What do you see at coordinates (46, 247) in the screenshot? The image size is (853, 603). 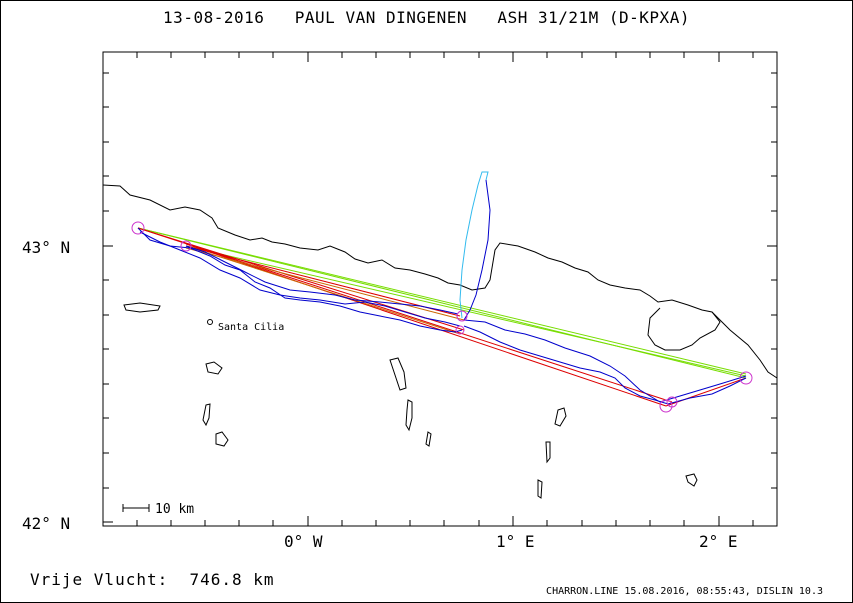 I see `lat-label-43: 43° N` at bounding box center [46, 247].